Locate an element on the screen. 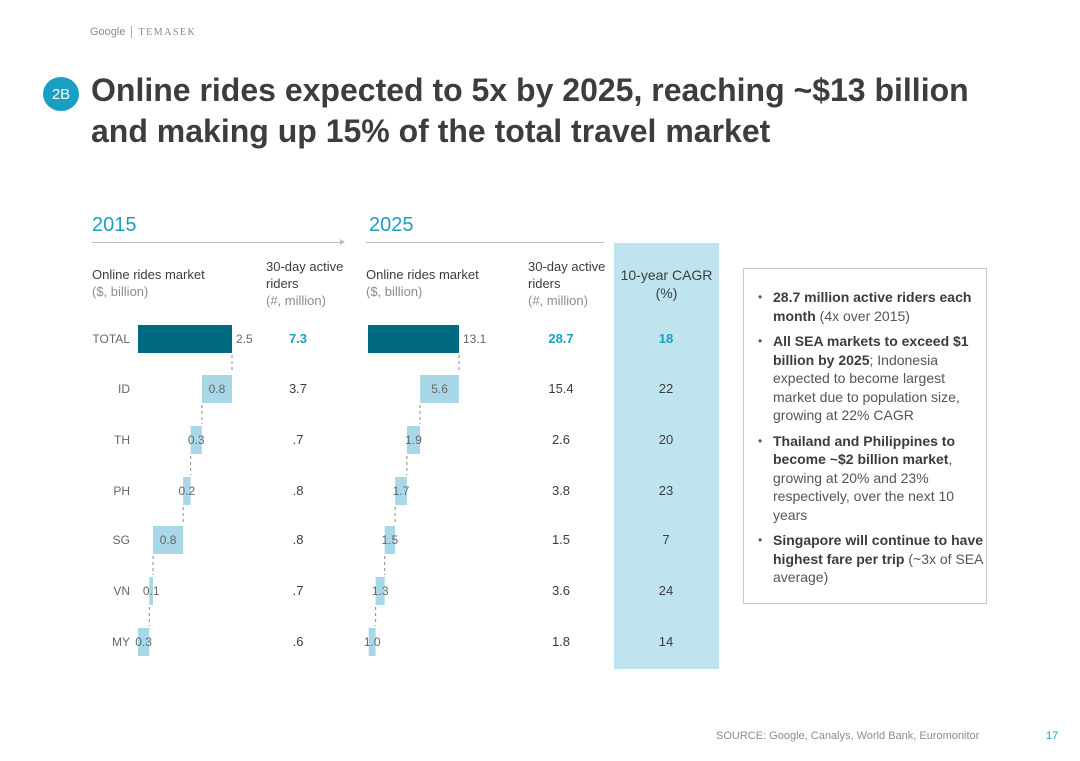 The image size is (1080, 761). riders-value-2025-6: 1.8 is located at coordinates (561, 641).